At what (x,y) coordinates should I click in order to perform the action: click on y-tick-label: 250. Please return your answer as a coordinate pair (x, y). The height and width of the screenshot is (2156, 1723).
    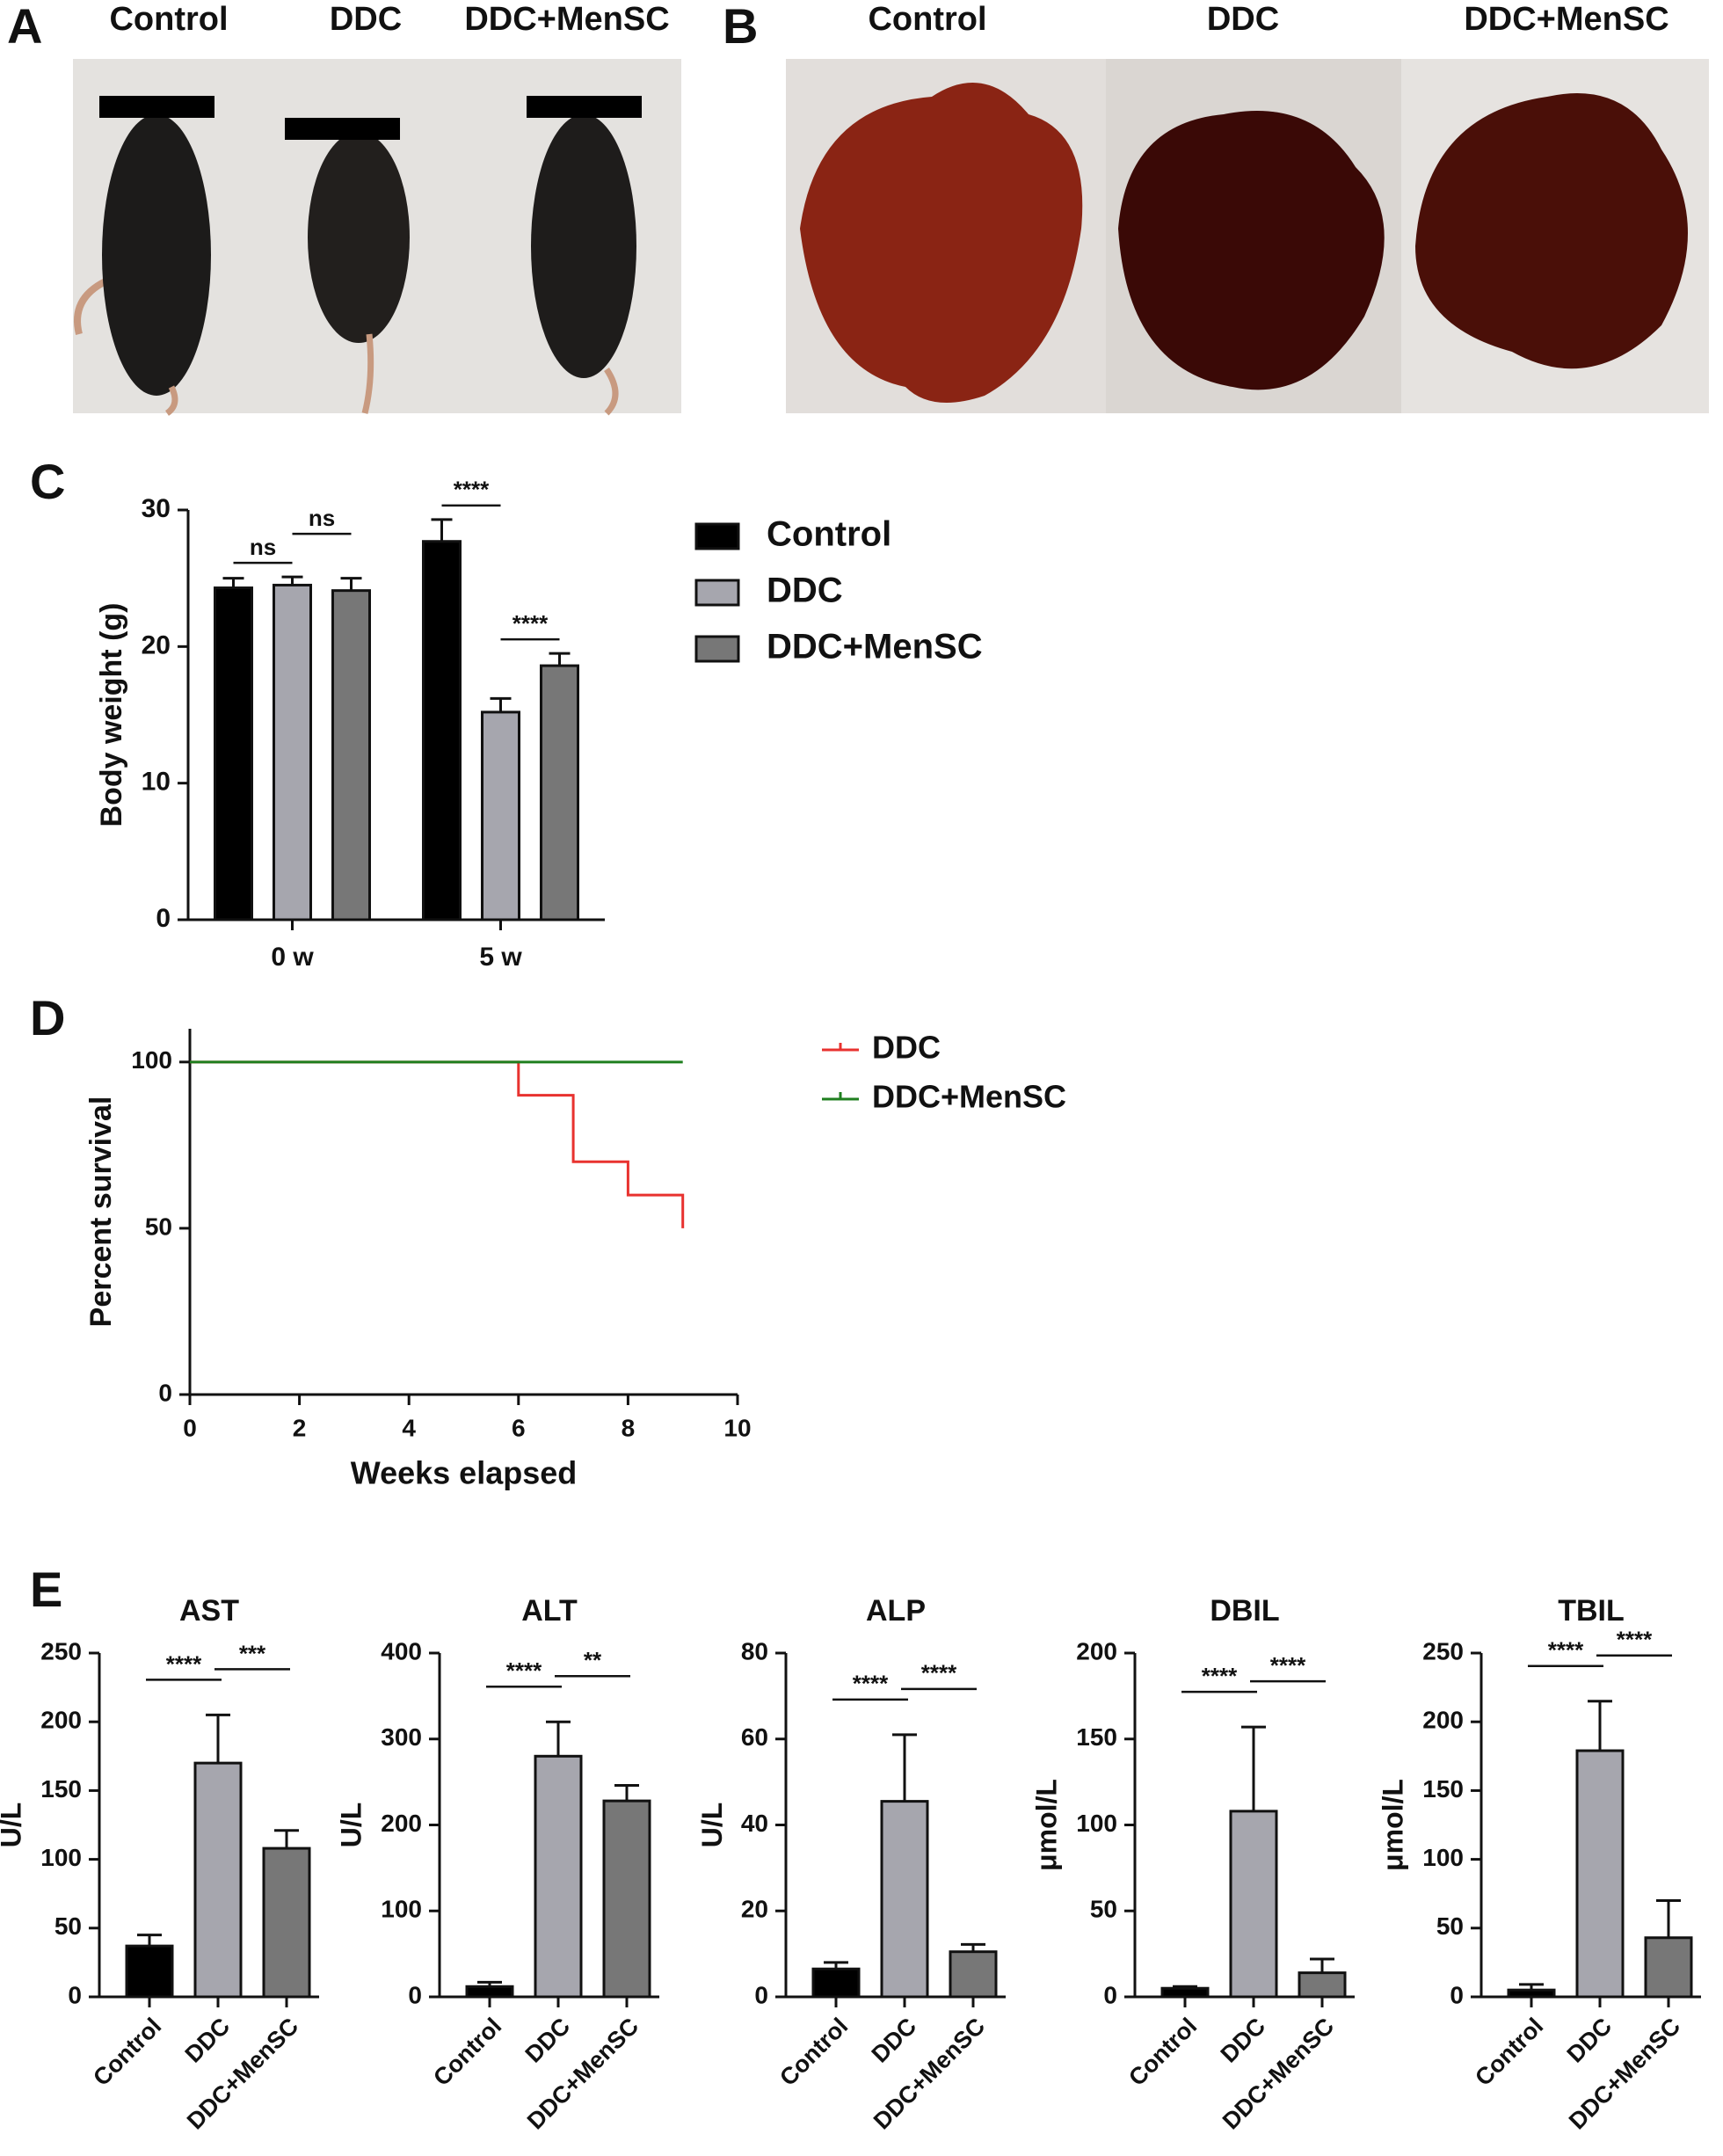
    Looking at the image, I should click on (1443, 1650).